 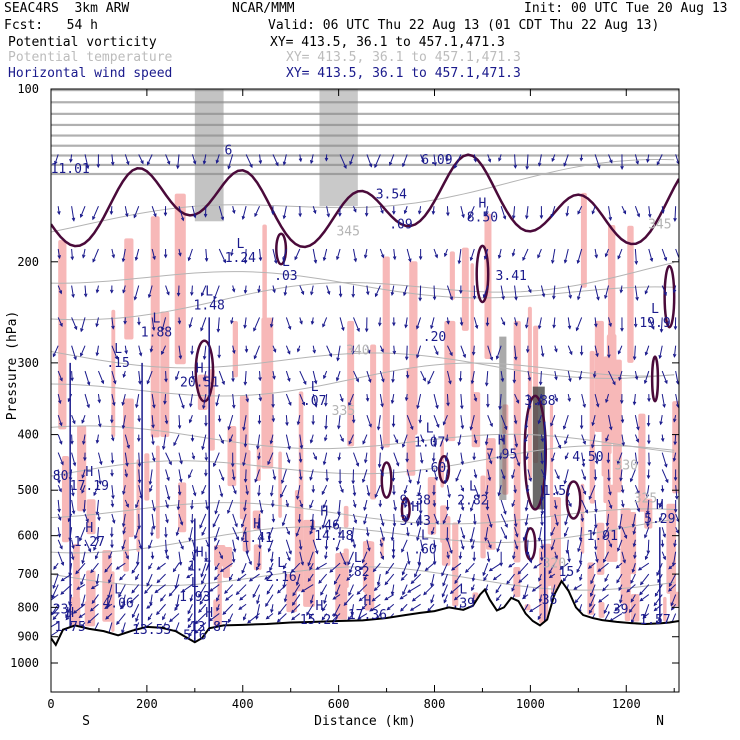 I want to click on extremum-value: 1.7, so click(x=199, y=566).